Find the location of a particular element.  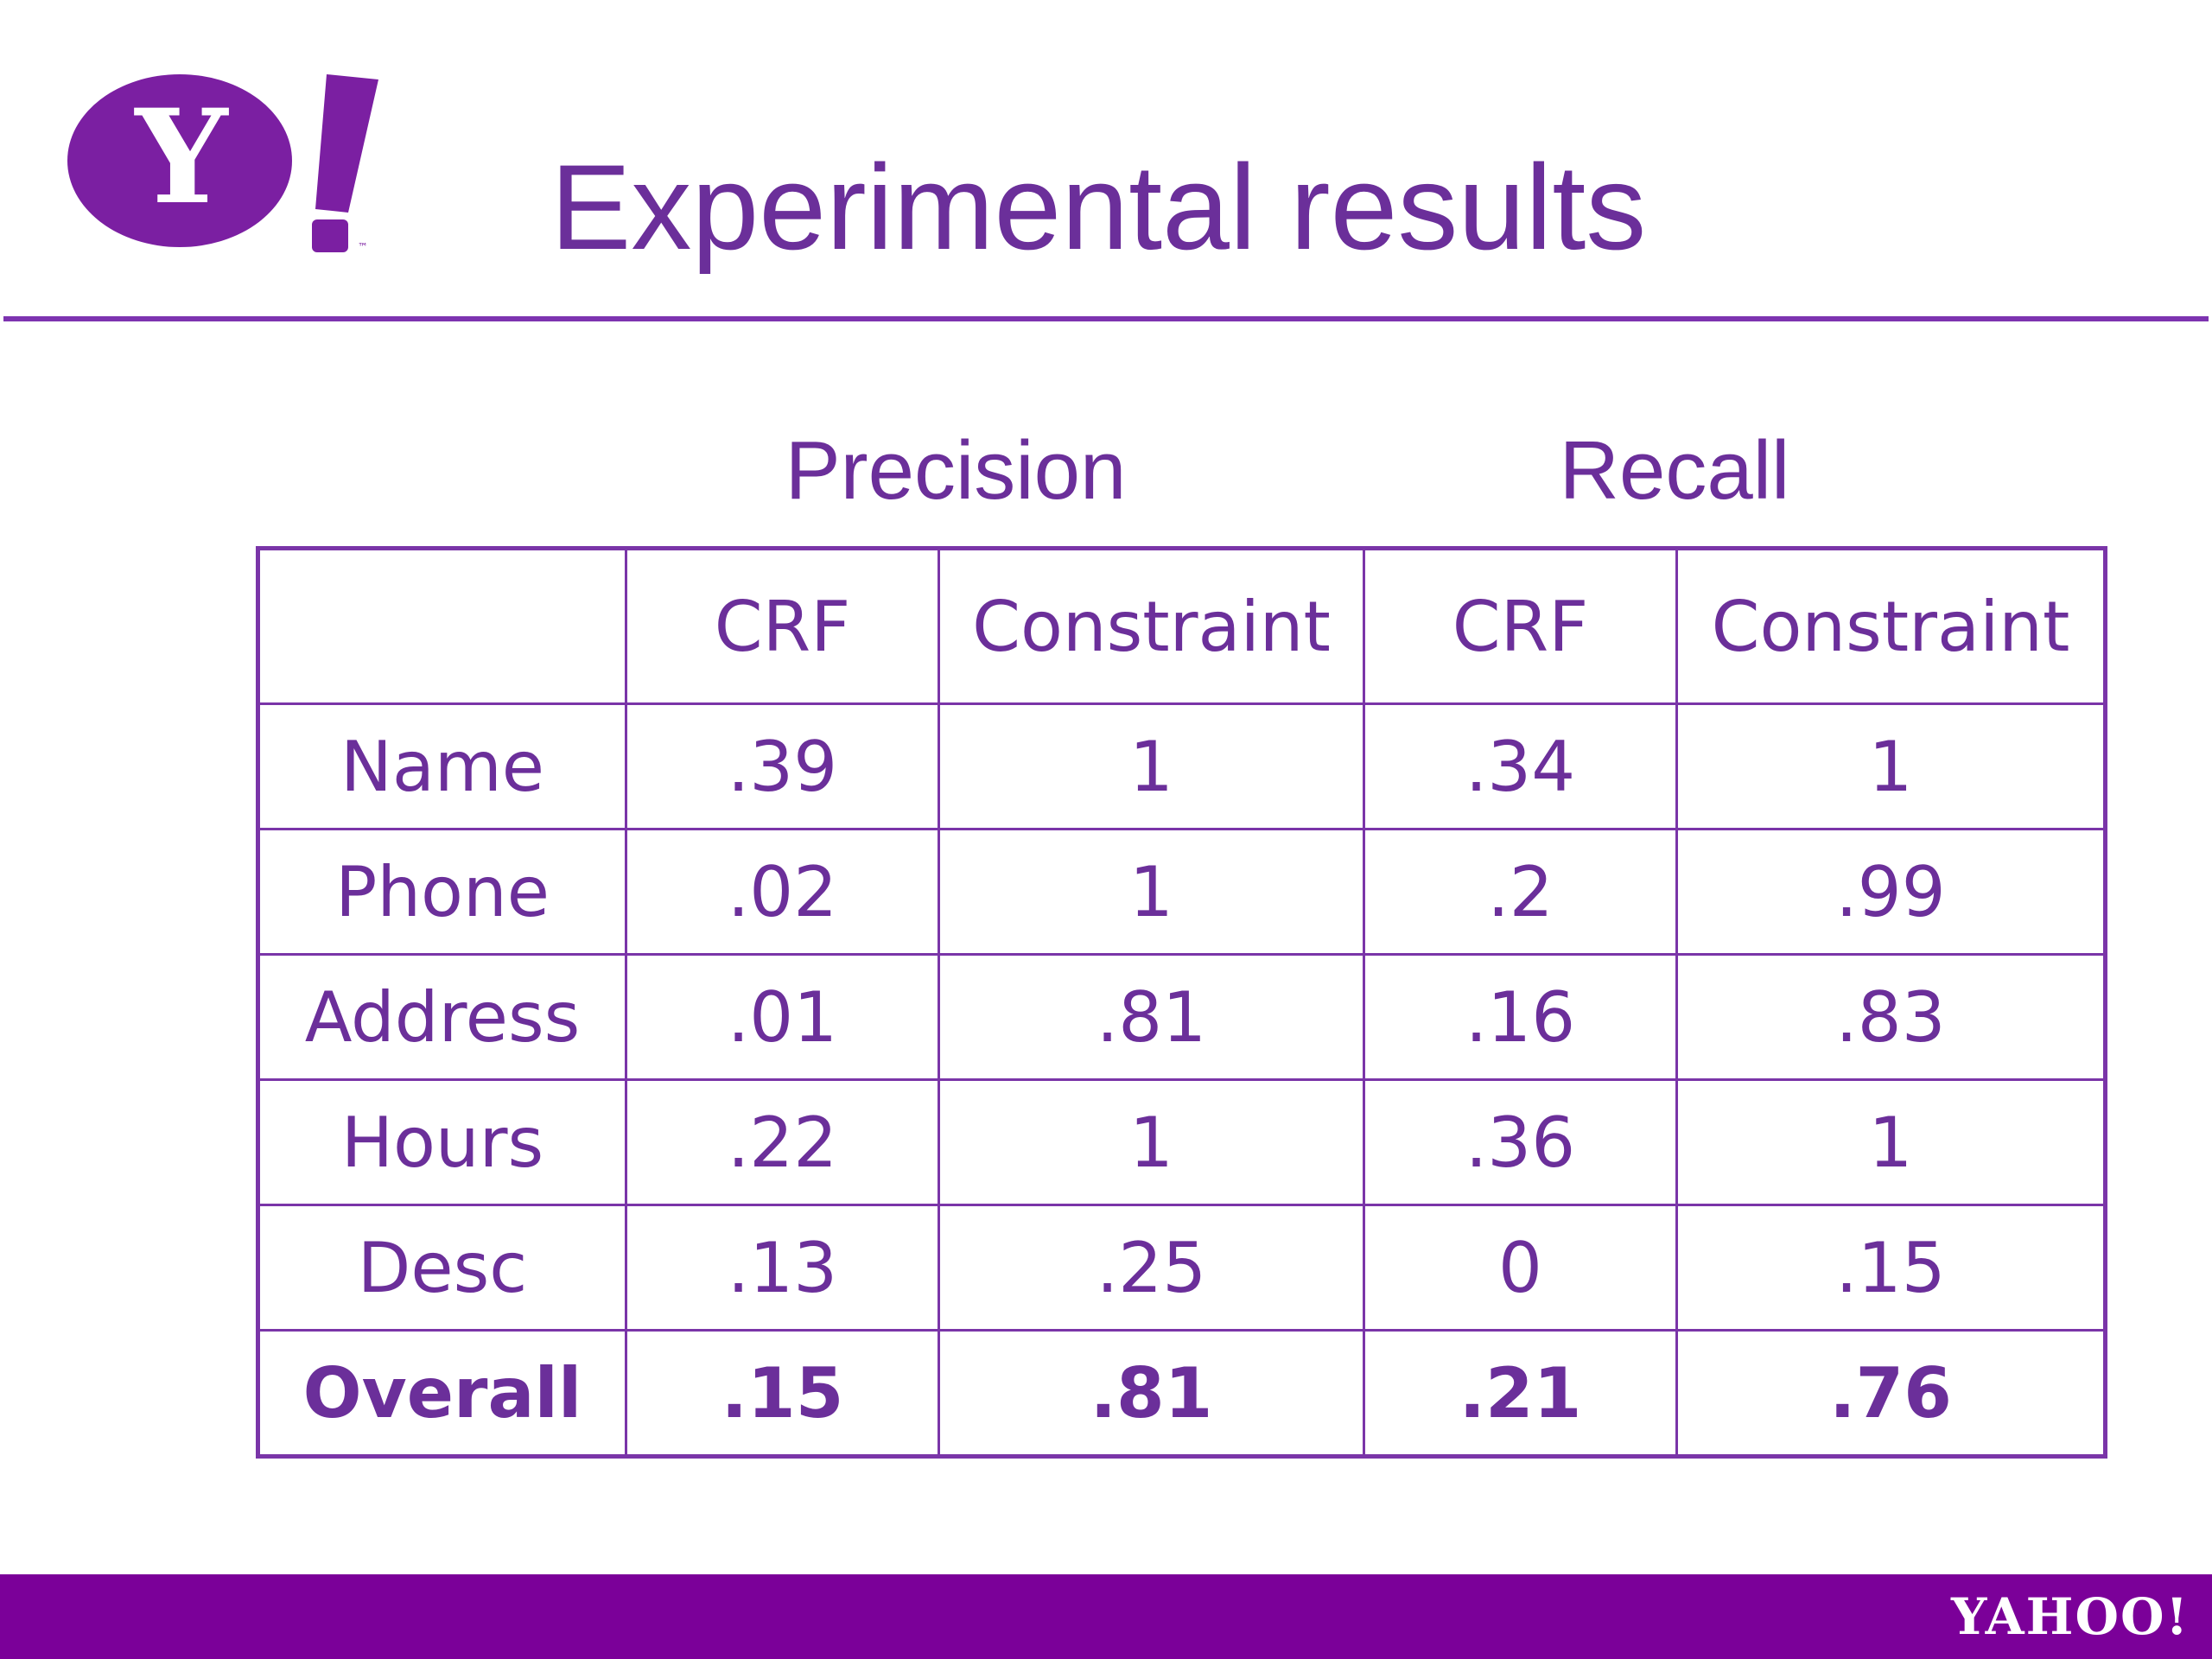

row-label: Address is located at coordinates (442, 1017).